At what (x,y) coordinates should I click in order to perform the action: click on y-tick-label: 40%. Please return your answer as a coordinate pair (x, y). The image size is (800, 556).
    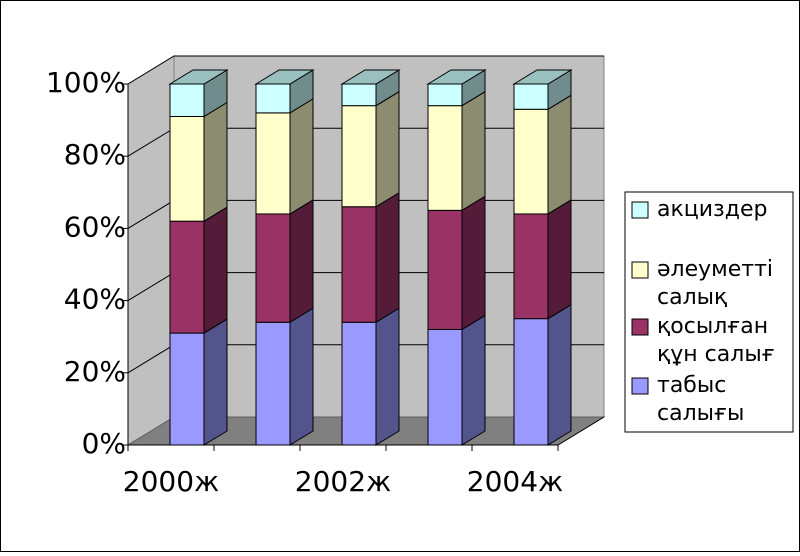
    Looking at the image, I should click on (95, 299).